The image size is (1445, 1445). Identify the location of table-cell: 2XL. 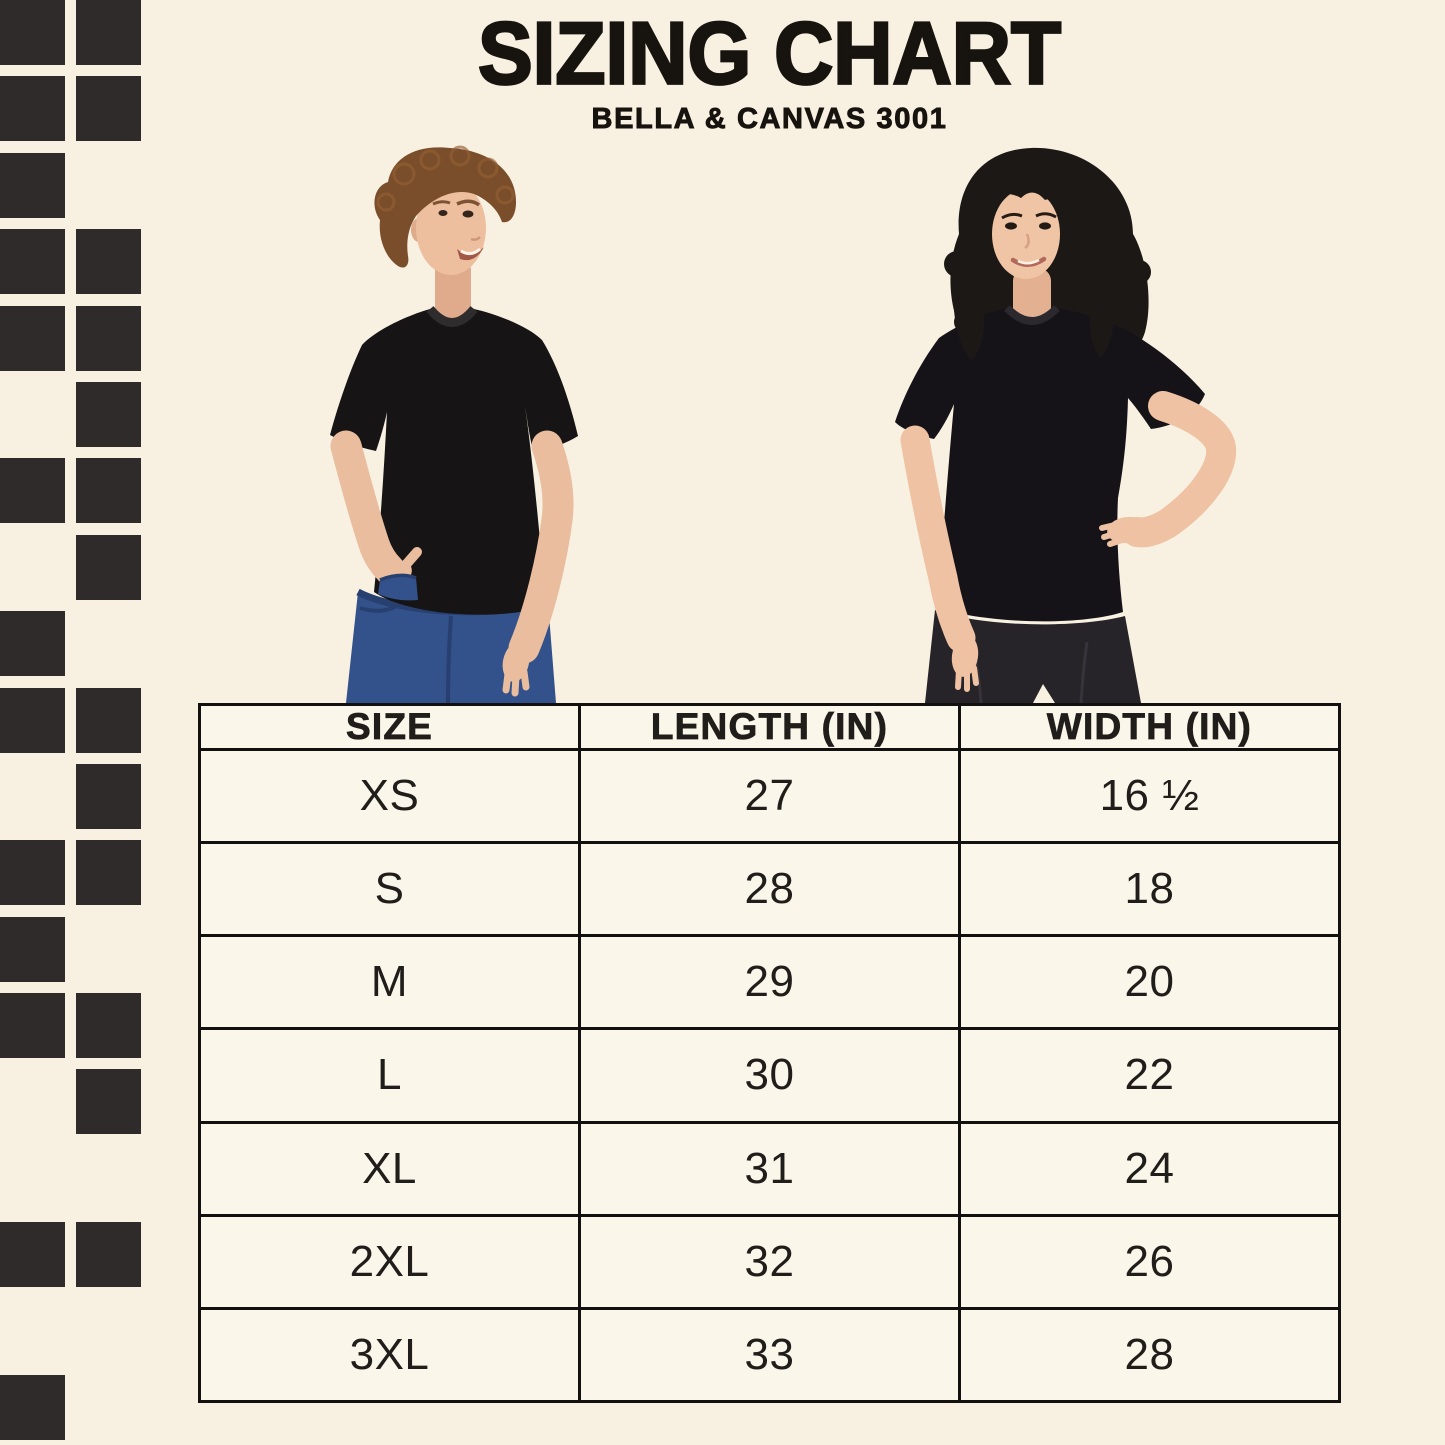
(389, 1261).